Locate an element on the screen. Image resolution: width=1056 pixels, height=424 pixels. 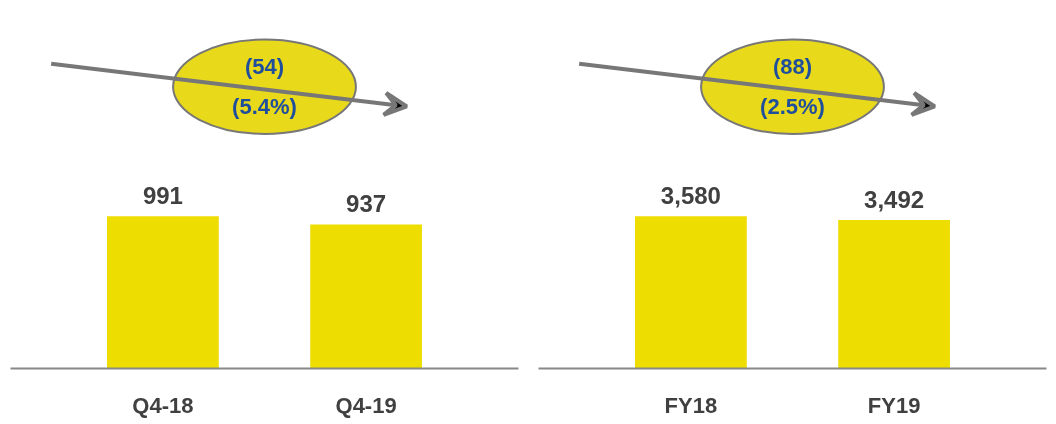
x-tick-label: Q4-19 is located at coordinates (366, 405).